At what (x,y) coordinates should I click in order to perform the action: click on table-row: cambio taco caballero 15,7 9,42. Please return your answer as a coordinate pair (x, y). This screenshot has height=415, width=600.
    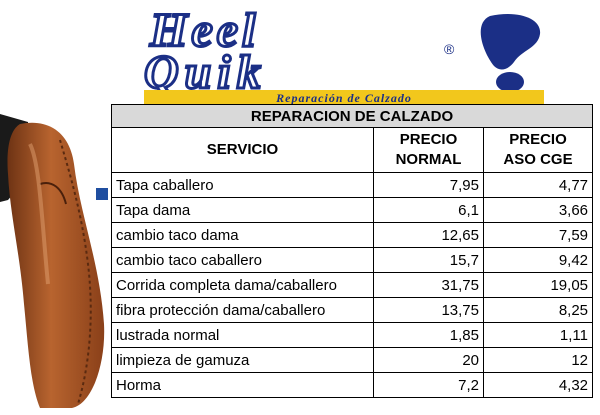
    Looking at the image, I should click on (352, 260).